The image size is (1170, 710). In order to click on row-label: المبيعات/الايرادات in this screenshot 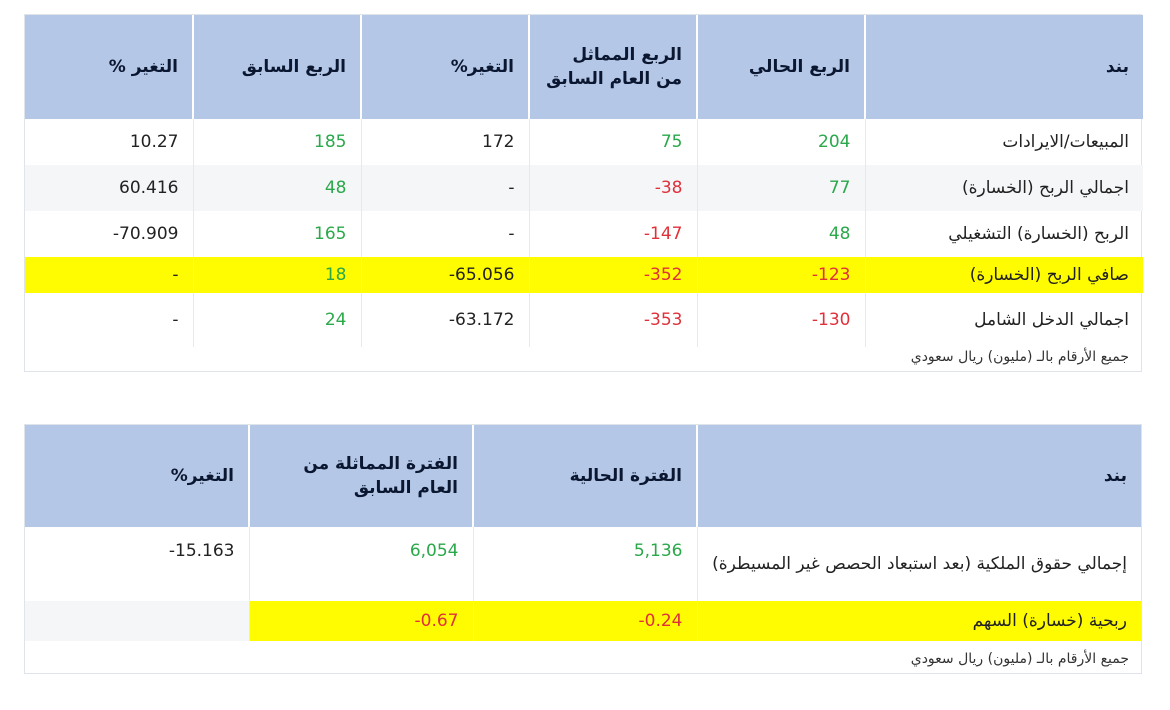, I will do `click(1003, 142)`.